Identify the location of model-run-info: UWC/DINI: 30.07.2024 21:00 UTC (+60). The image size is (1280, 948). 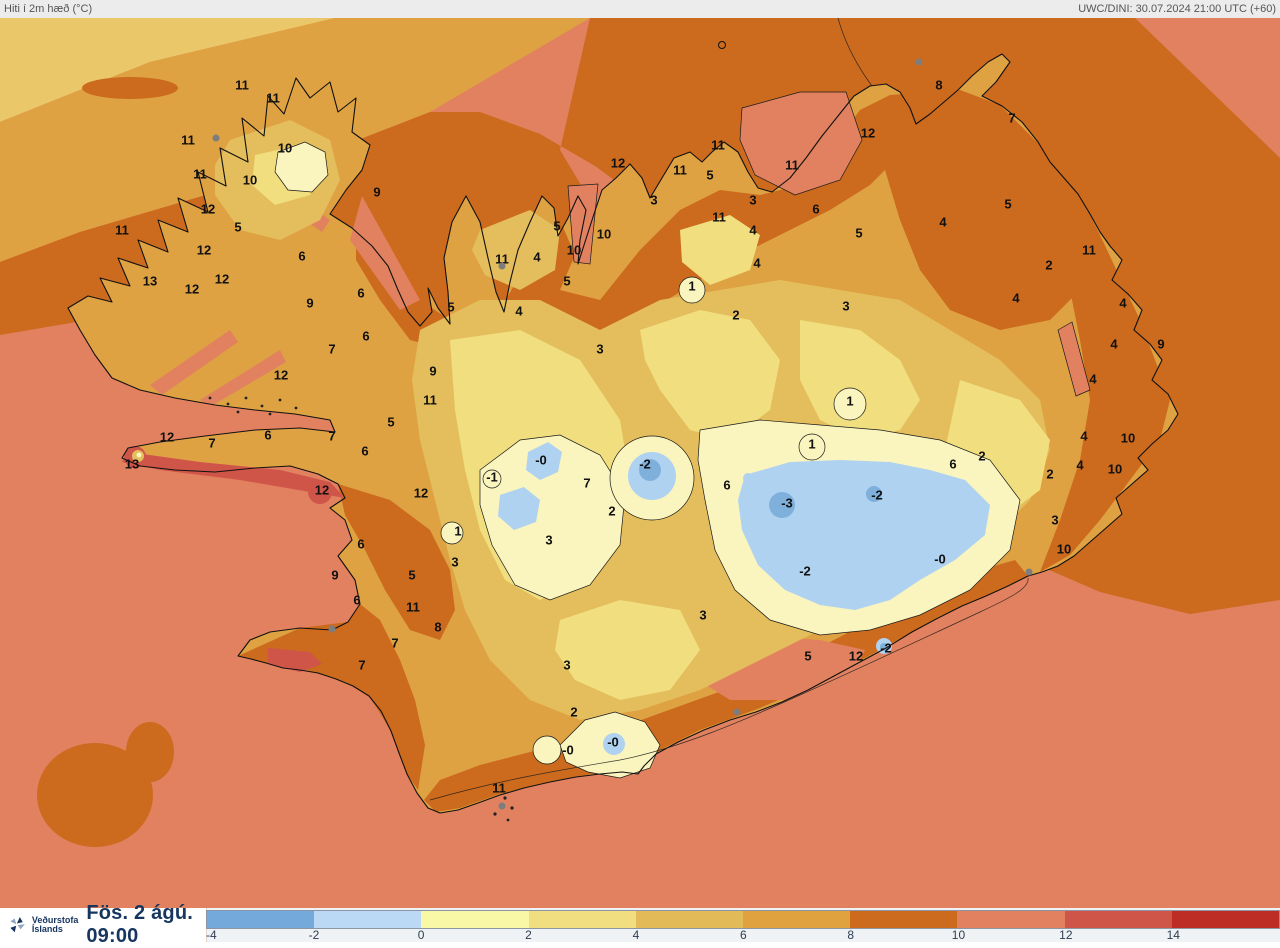
(1177, 9).